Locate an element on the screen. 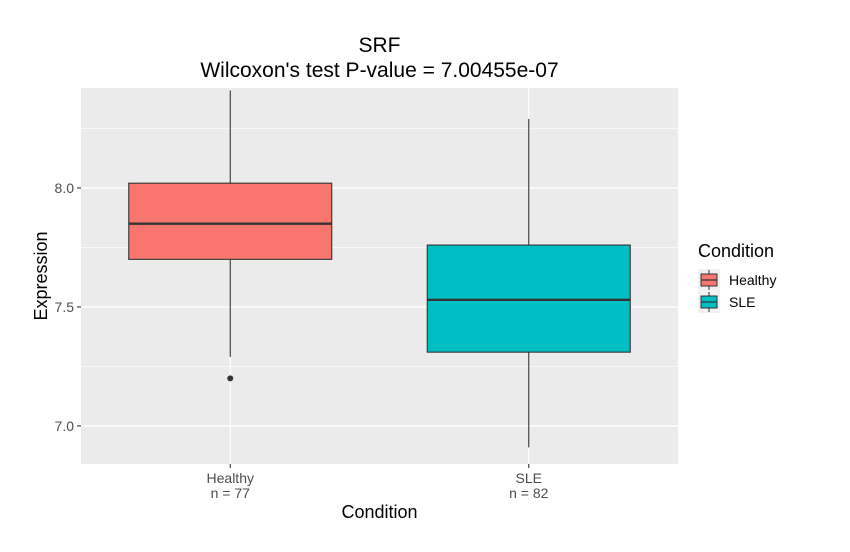  outlier-point is located at coordinates (230, 378).